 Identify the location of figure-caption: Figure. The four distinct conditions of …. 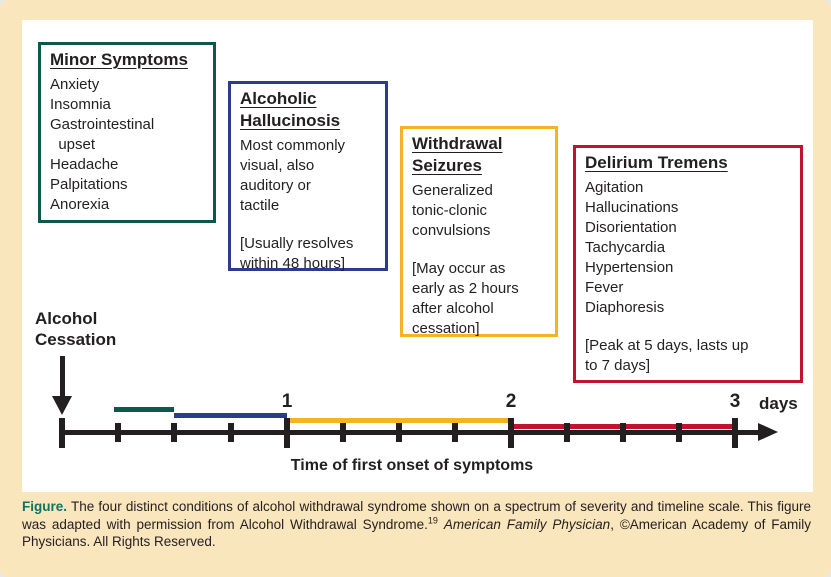
(416, 524).